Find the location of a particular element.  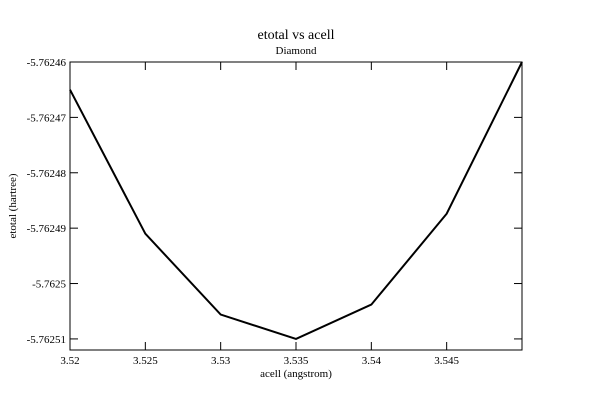

y-axis-label: etotal (hartree) is located at coordinates (13, 205).